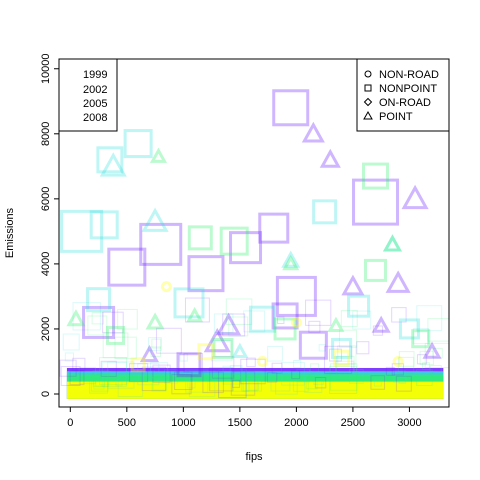 The height and width of the screenshot is (480, 480). I want to click on x-axis-label: fips, so click(254, 457).